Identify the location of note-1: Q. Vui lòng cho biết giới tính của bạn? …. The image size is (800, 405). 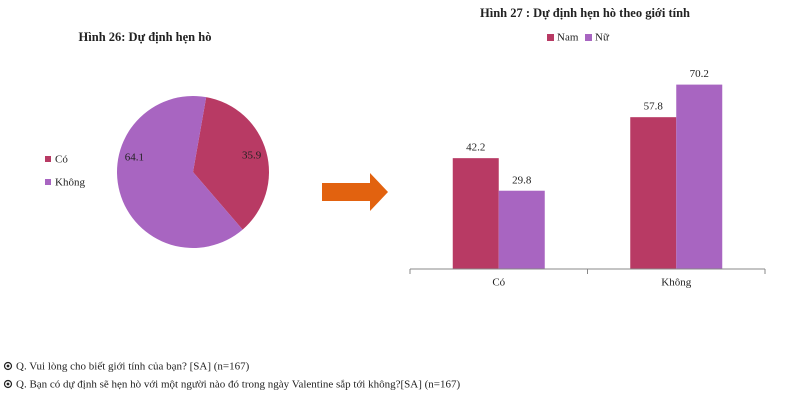
(126, 367).